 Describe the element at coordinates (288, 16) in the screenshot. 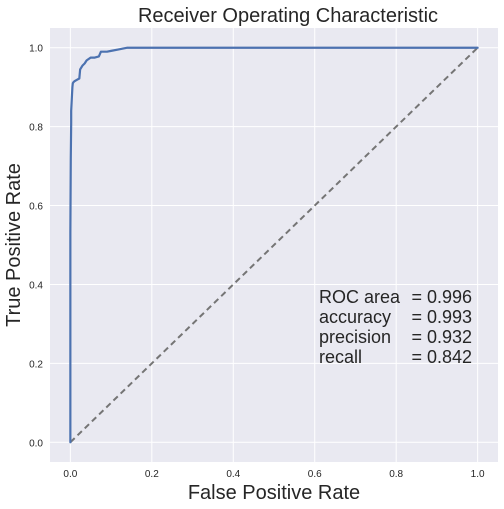

I see `chart-title: Receiver Operating Characteristic` at that location.